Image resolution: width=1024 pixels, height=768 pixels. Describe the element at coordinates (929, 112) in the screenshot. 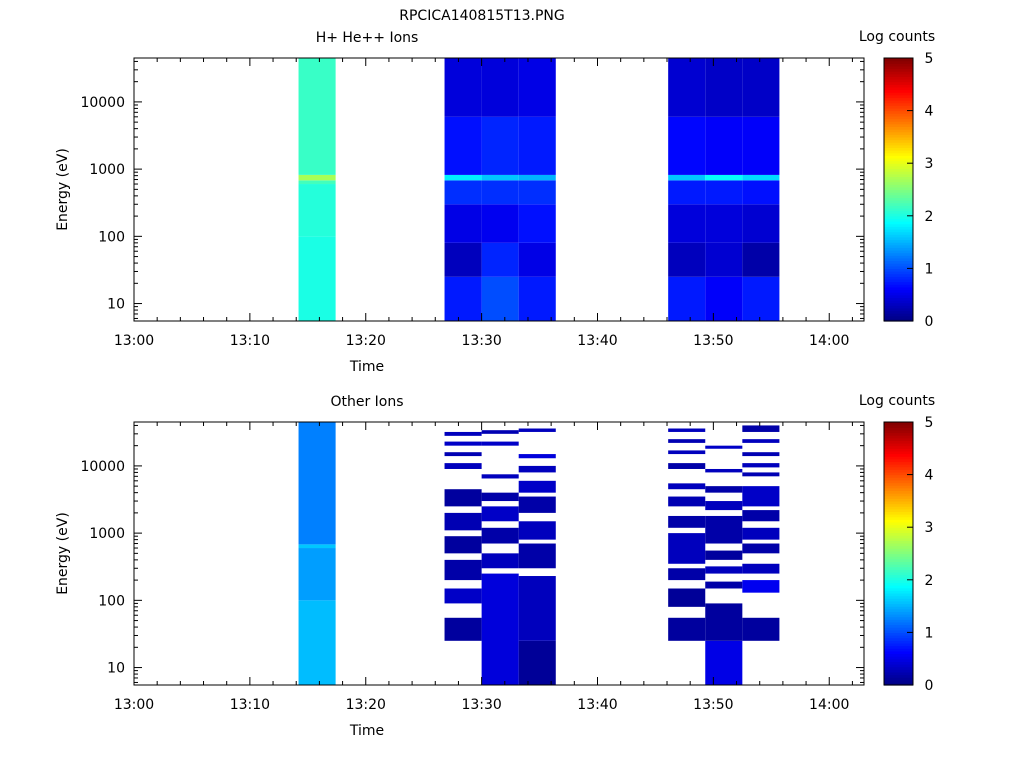

I see `colorbar-tick-label: 4` at that location.